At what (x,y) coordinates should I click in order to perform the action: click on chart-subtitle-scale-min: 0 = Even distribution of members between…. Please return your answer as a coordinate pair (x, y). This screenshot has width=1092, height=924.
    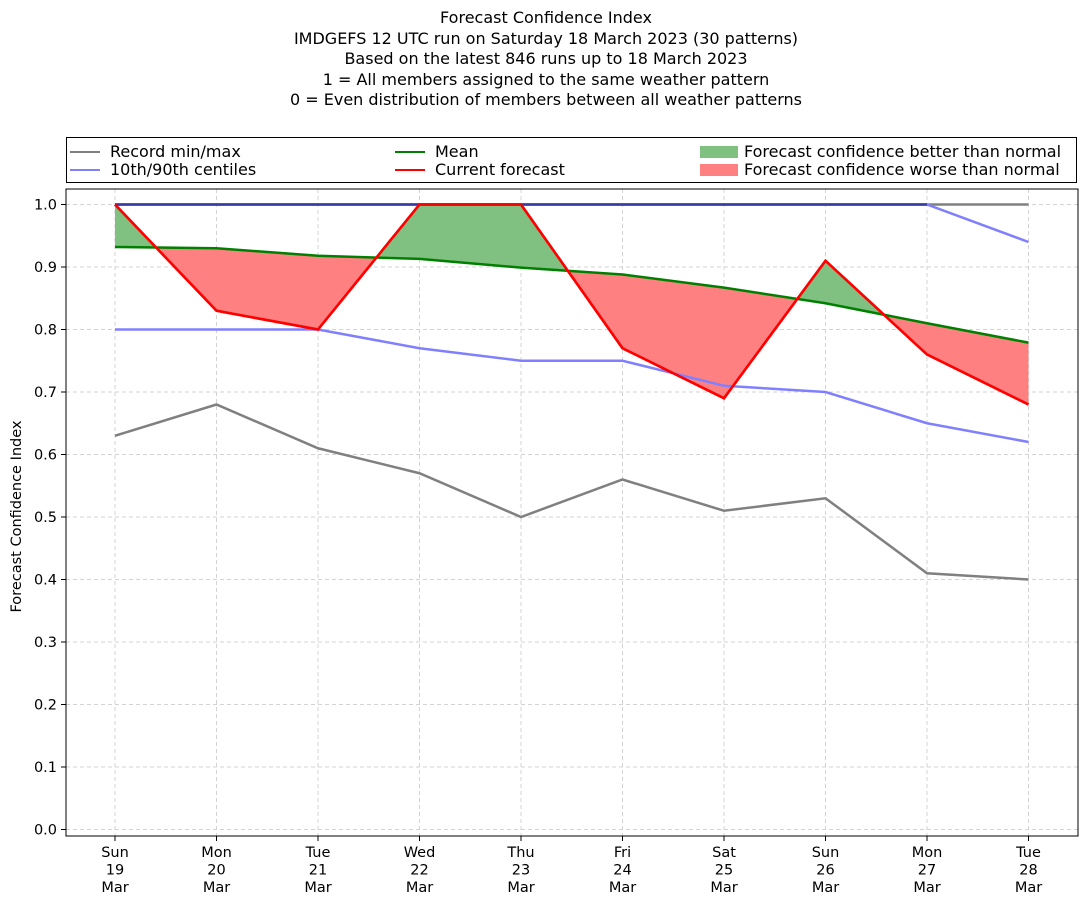
    Looking at the image, I should click on (546, 100).